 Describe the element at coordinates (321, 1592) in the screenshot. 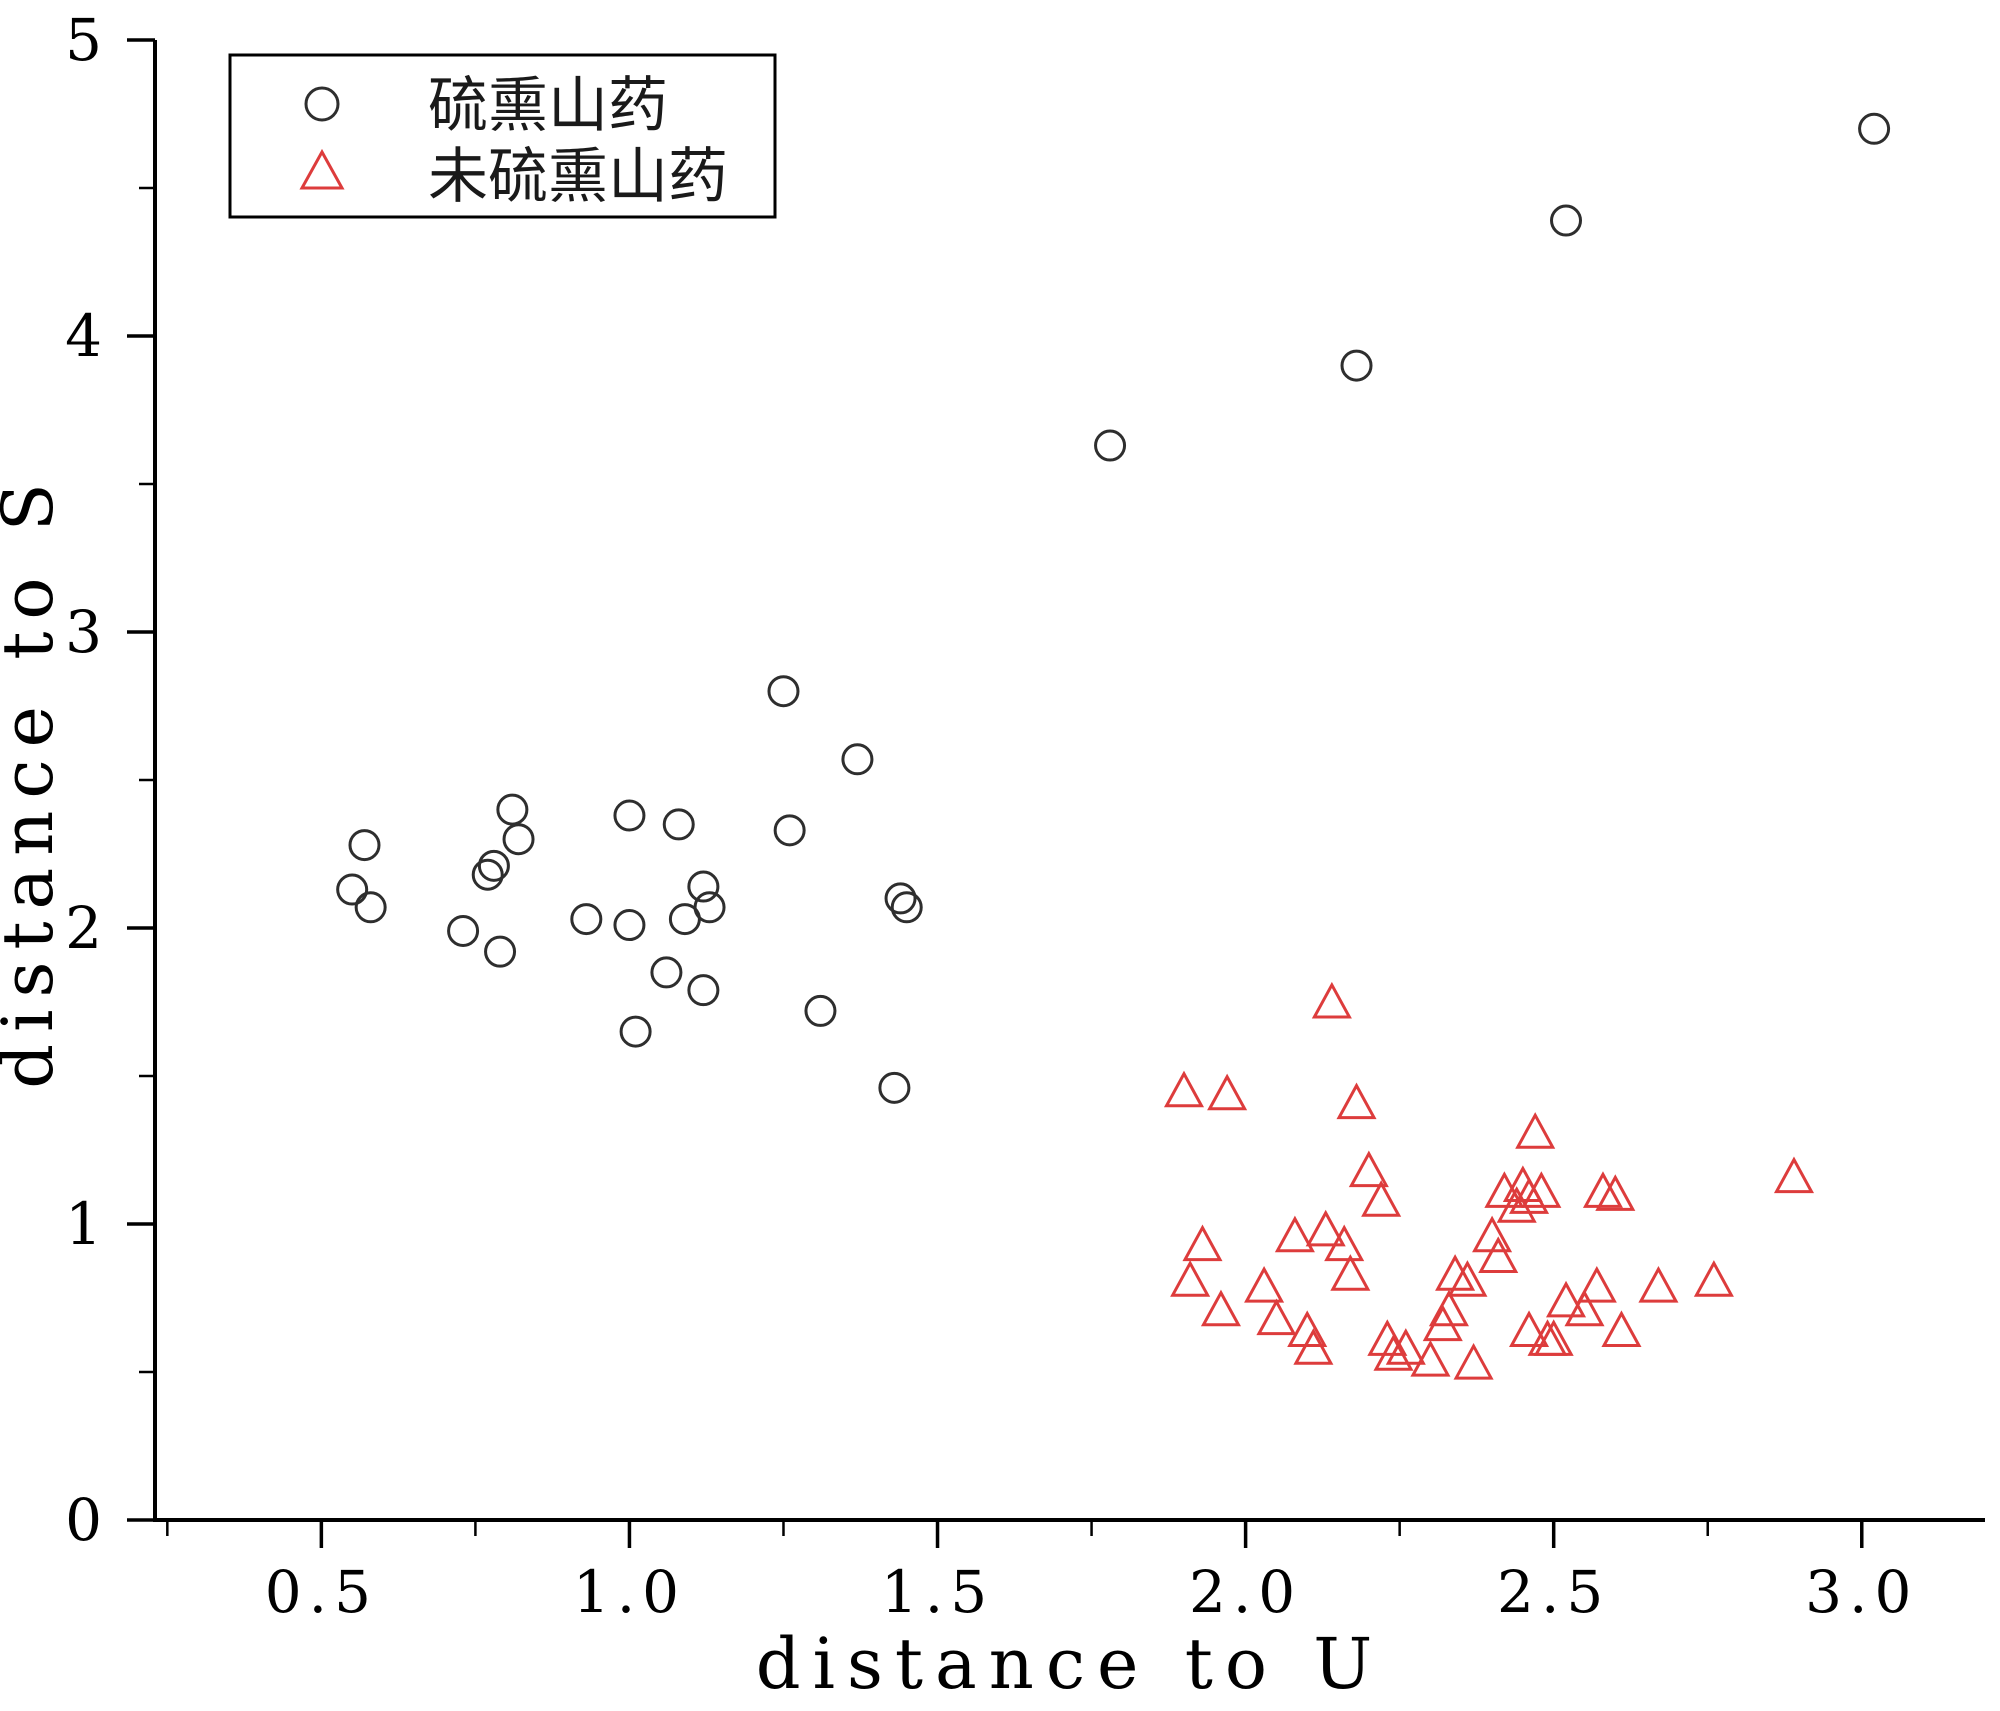

I see `x-tick-label: 0.5` at that location.